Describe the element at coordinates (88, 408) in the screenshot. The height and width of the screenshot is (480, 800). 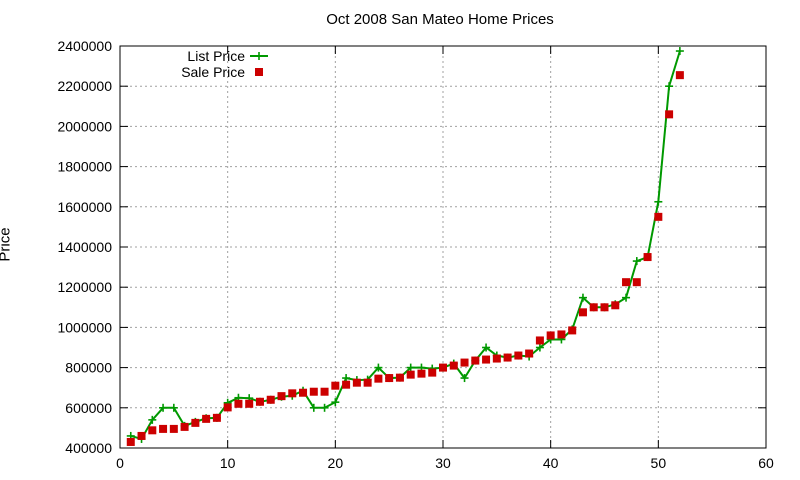
I see `y-tick-label: 600000` at that location.